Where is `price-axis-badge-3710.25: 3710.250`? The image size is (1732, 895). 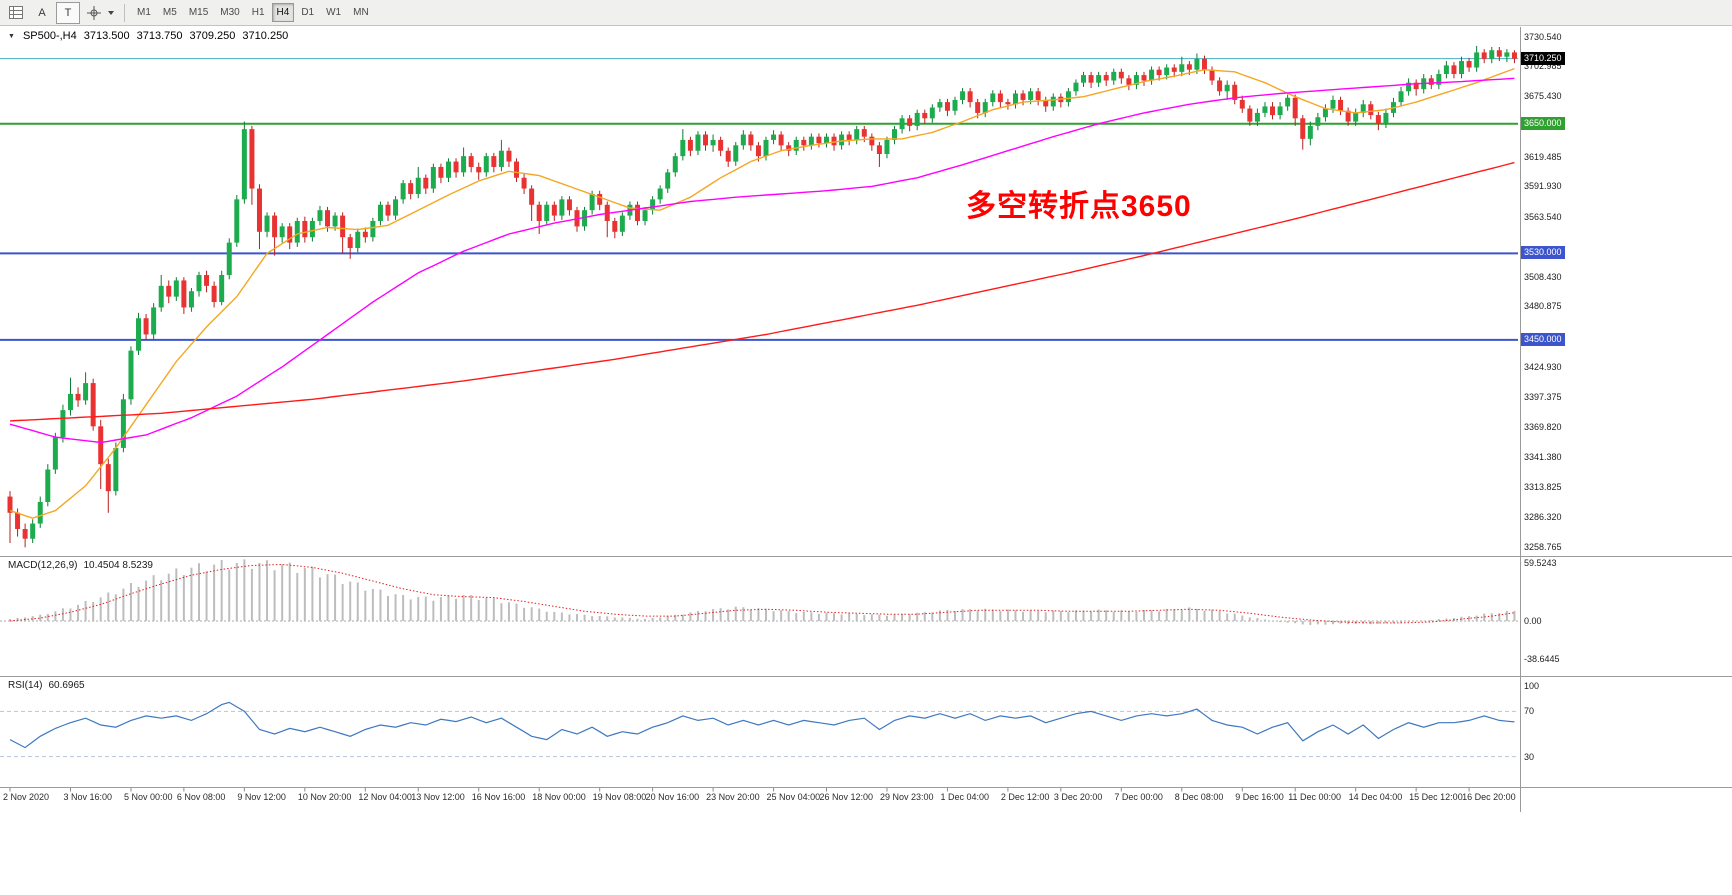 price-axis-badge-3710.25: 3710.250 is located at coordinates (1543, 58).